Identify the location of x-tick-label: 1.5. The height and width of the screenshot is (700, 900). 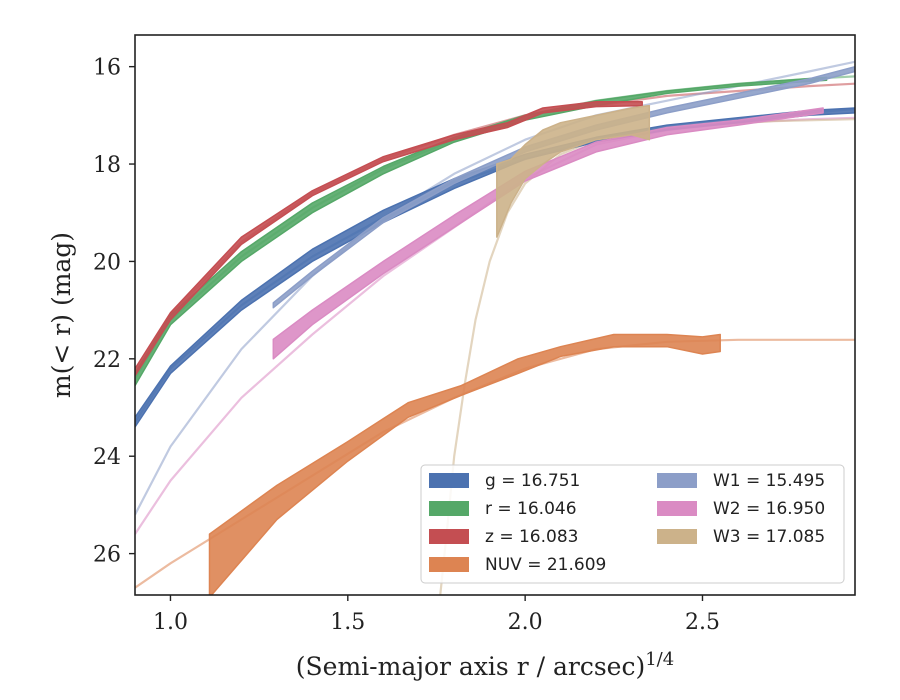
(347, 622).